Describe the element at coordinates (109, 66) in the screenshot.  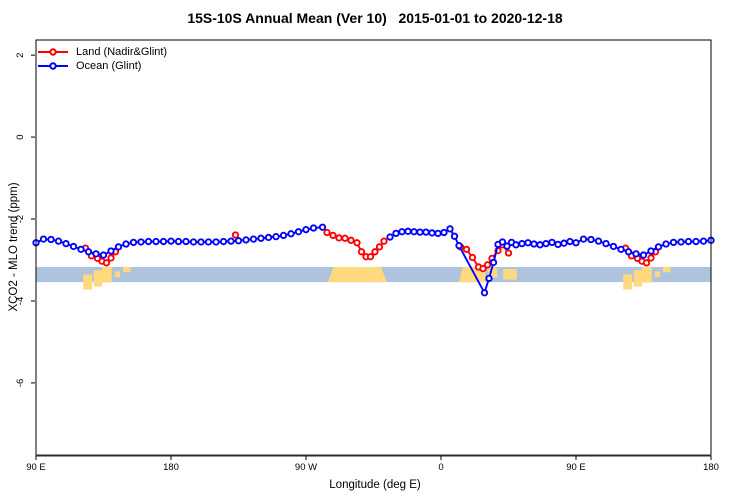
I see `legend-label-ocean: Ocean (Glint)` at that location.